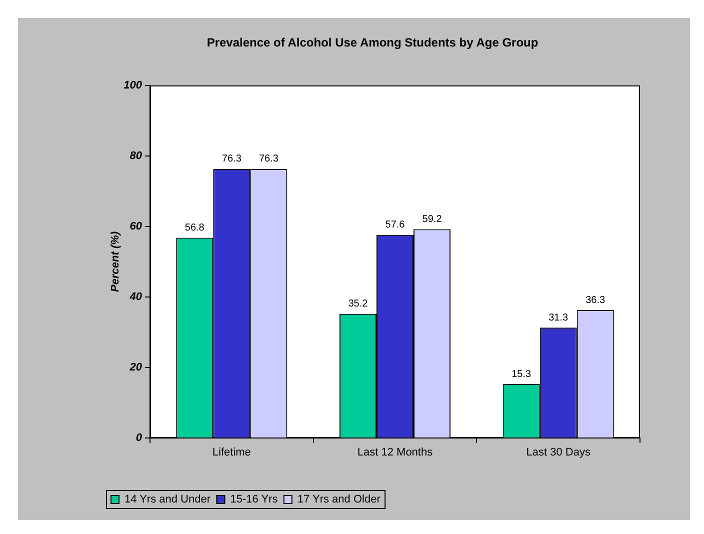 The height and width of the screenshot is (534, 704). What do you see at coordinates (558, 318) in the screenshot?
I see `data-label: 31.3` at bounding box center [558, 318].